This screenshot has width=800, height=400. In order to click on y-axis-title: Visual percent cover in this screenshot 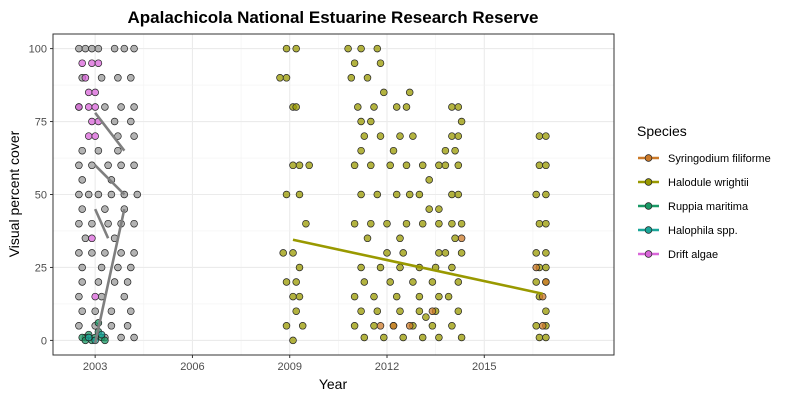, I will do `click(14, 193)`.